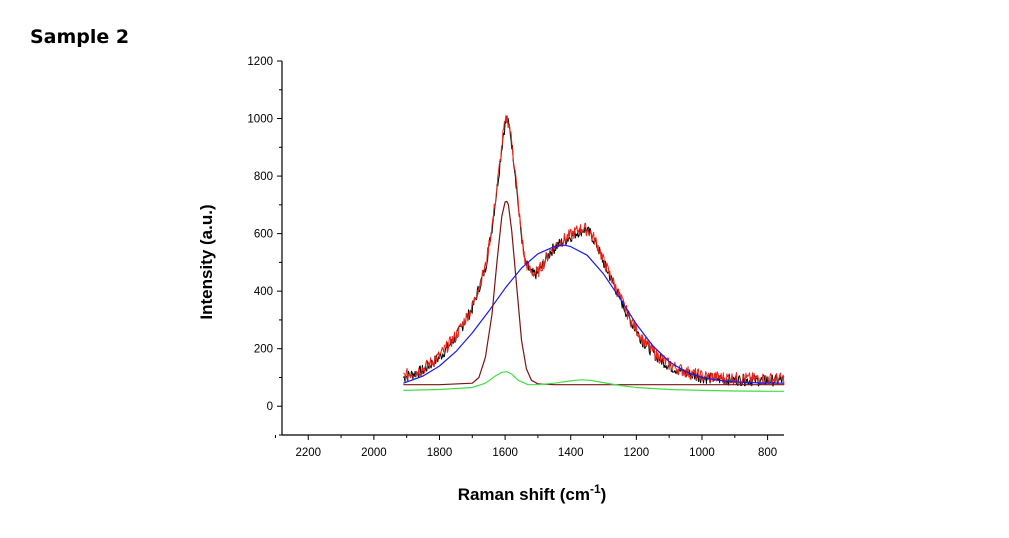 This screenshot has height=538, width=1009. I want to click on x-axis-label: Raman shift (cm-1), so click(532, 493).